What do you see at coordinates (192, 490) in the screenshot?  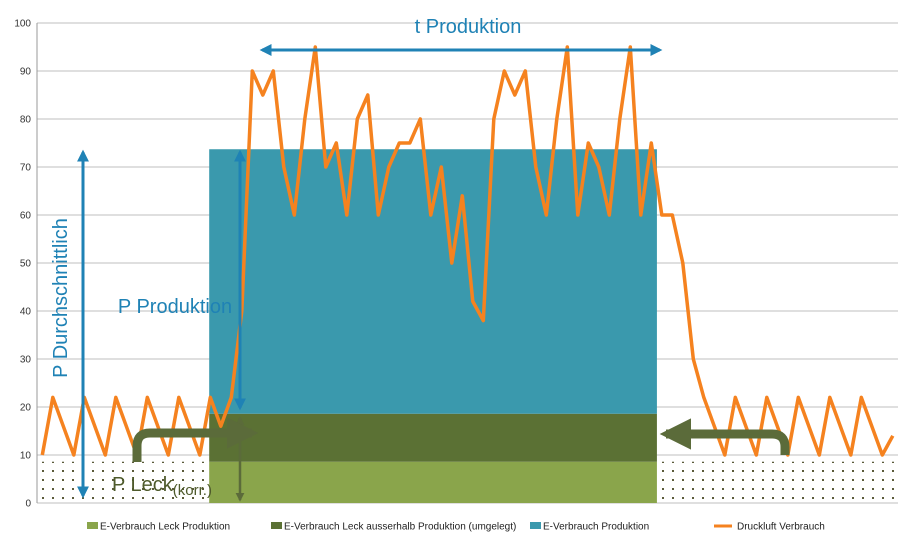 I see `p-leck-sub: (korr.)` at bounding box center [192, 490].